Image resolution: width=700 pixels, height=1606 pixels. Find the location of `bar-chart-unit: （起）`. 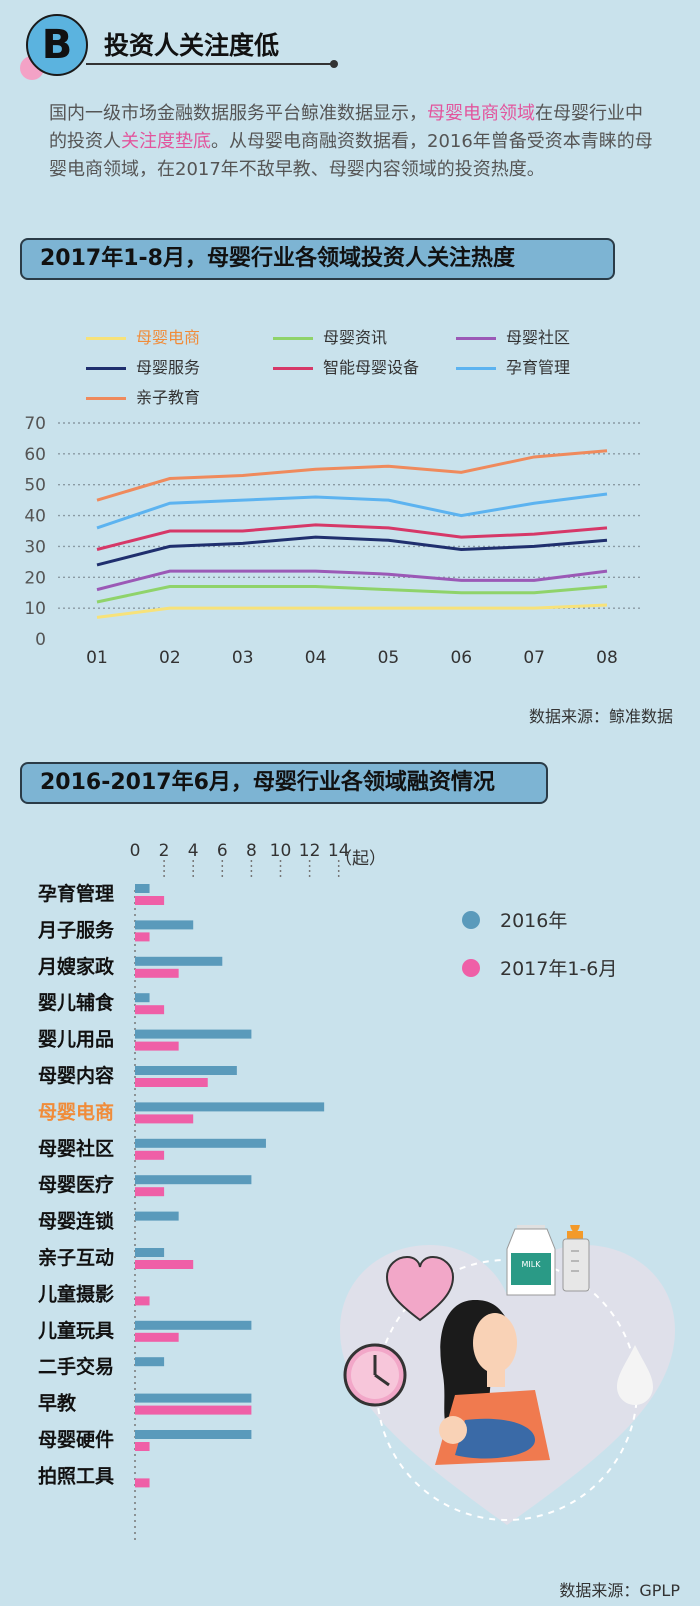

bar-chart-unit: （起） is located at coordinates (360, 859).